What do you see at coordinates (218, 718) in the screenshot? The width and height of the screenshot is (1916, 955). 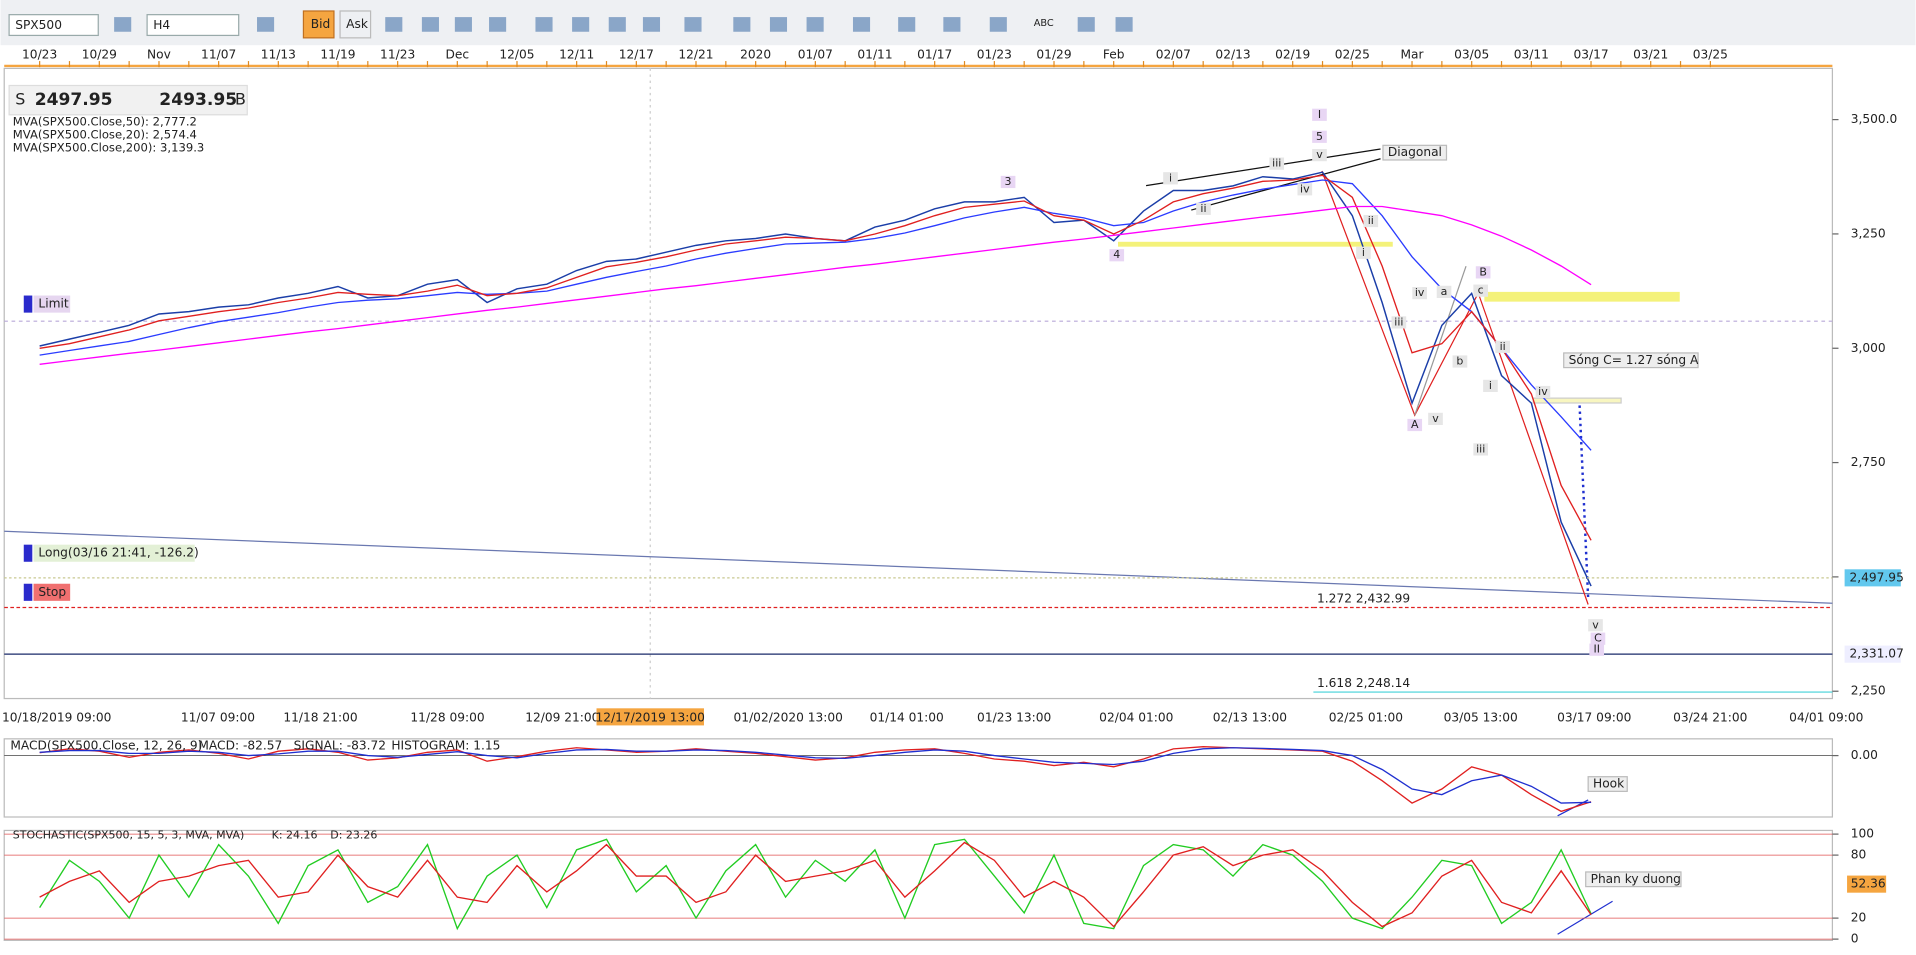 I see `date-label: 11/07 09:00` at bounding box center [218, 718].